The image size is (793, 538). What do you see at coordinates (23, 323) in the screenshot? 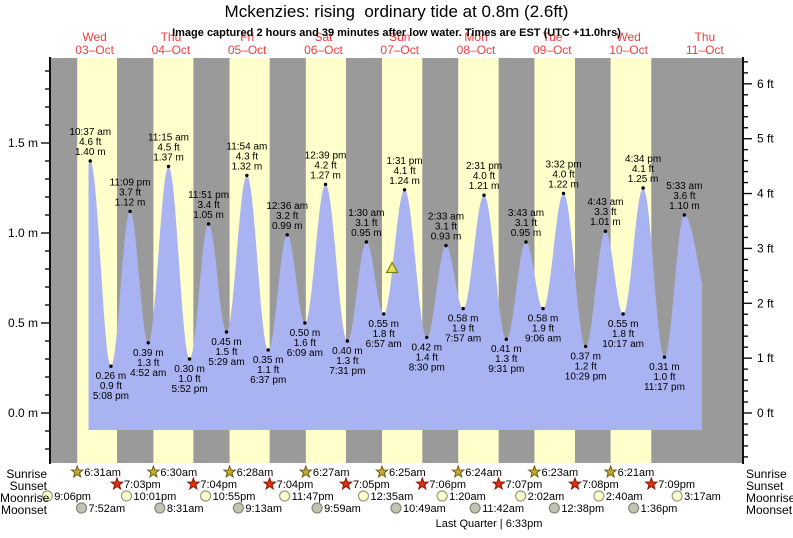
I see `left-axis-tick-label: 0.5 m` at bounding box center [23, 323].